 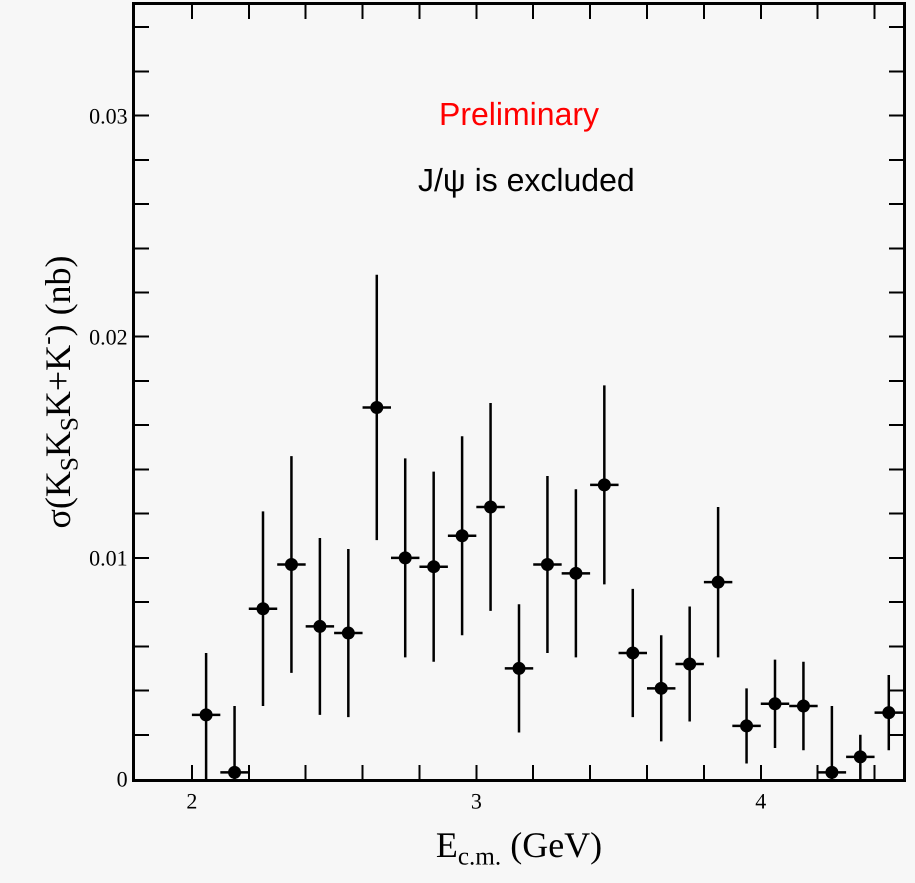 What do you see at coordinates (122, 779) in the screenshot?
I see `y-tick-label: 0` at bounding box center [122, 779].